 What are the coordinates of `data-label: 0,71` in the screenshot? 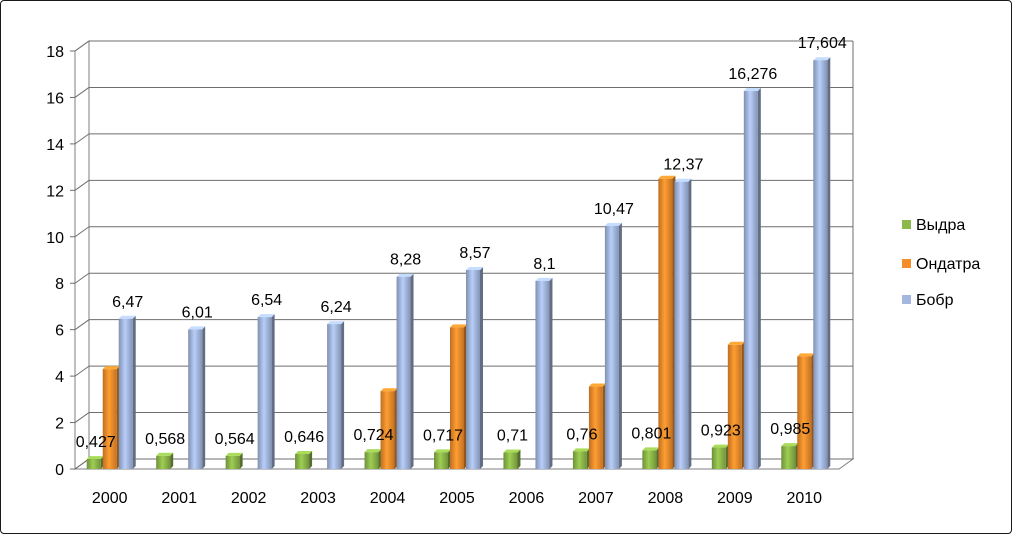 It's located at (512, 436).